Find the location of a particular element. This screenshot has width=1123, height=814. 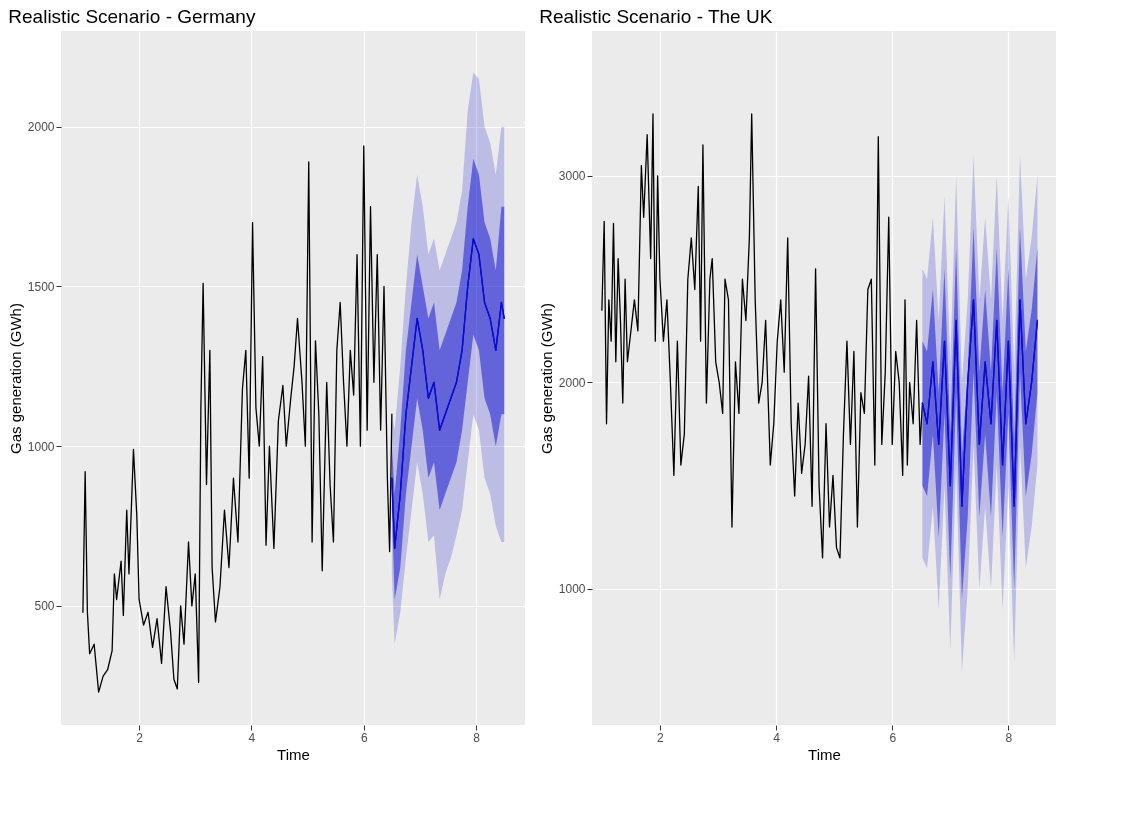

chart-title: Realistic Scenario - Germany is located at coordinates (132, 16).